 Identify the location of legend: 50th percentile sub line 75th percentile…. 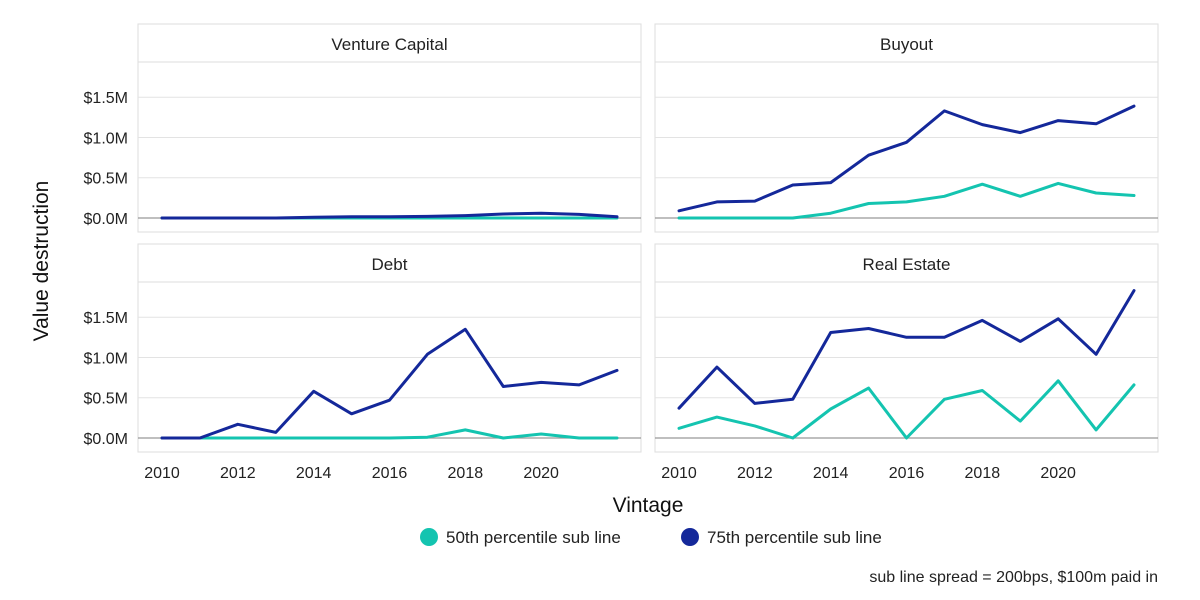
(651, 537).